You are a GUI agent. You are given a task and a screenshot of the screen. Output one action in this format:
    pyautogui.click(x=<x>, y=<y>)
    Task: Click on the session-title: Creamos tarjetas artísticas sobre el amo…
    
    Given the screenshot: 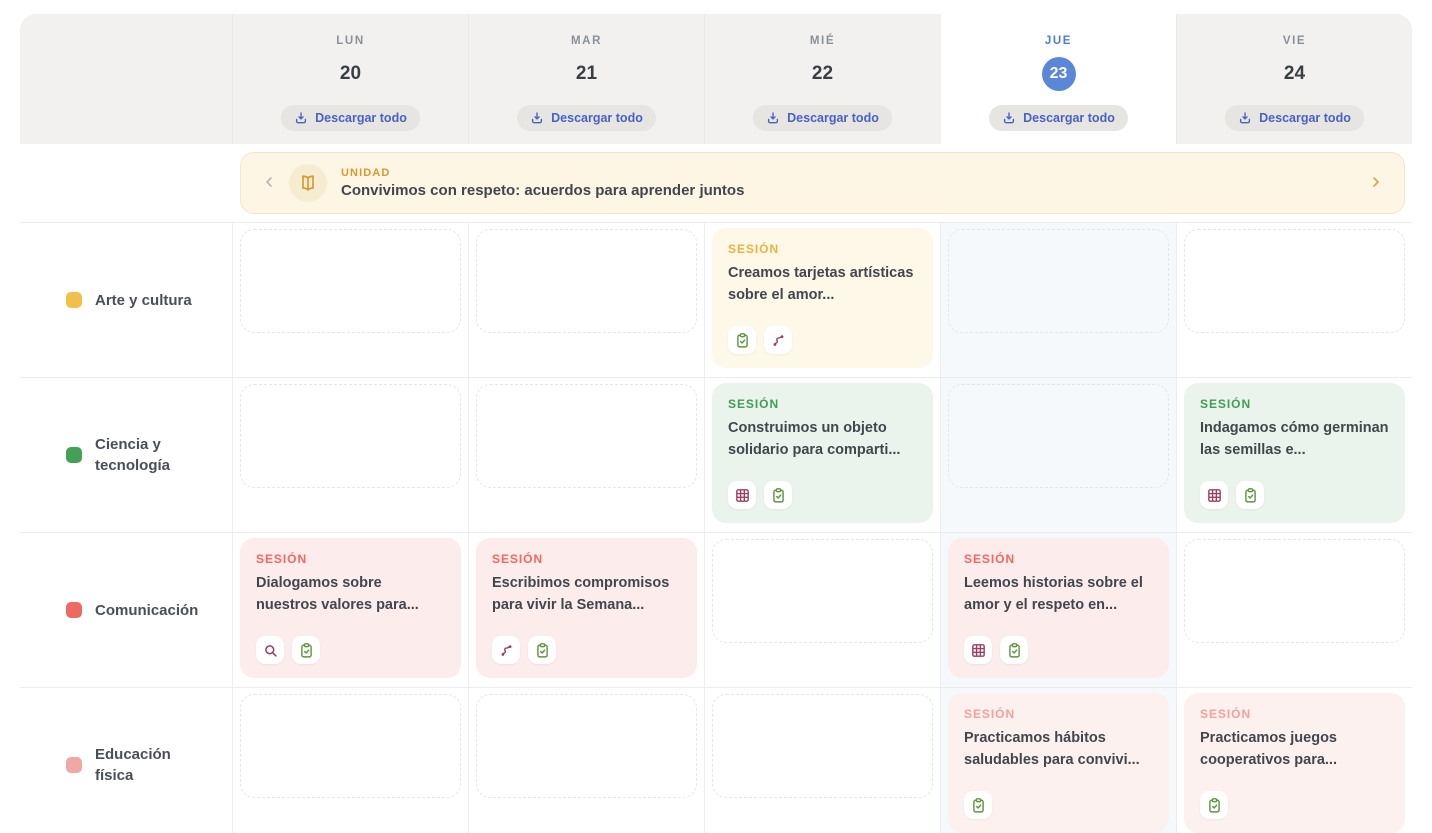 What is the action you would take?
    pyautogui.click(x=821, y=284)
    